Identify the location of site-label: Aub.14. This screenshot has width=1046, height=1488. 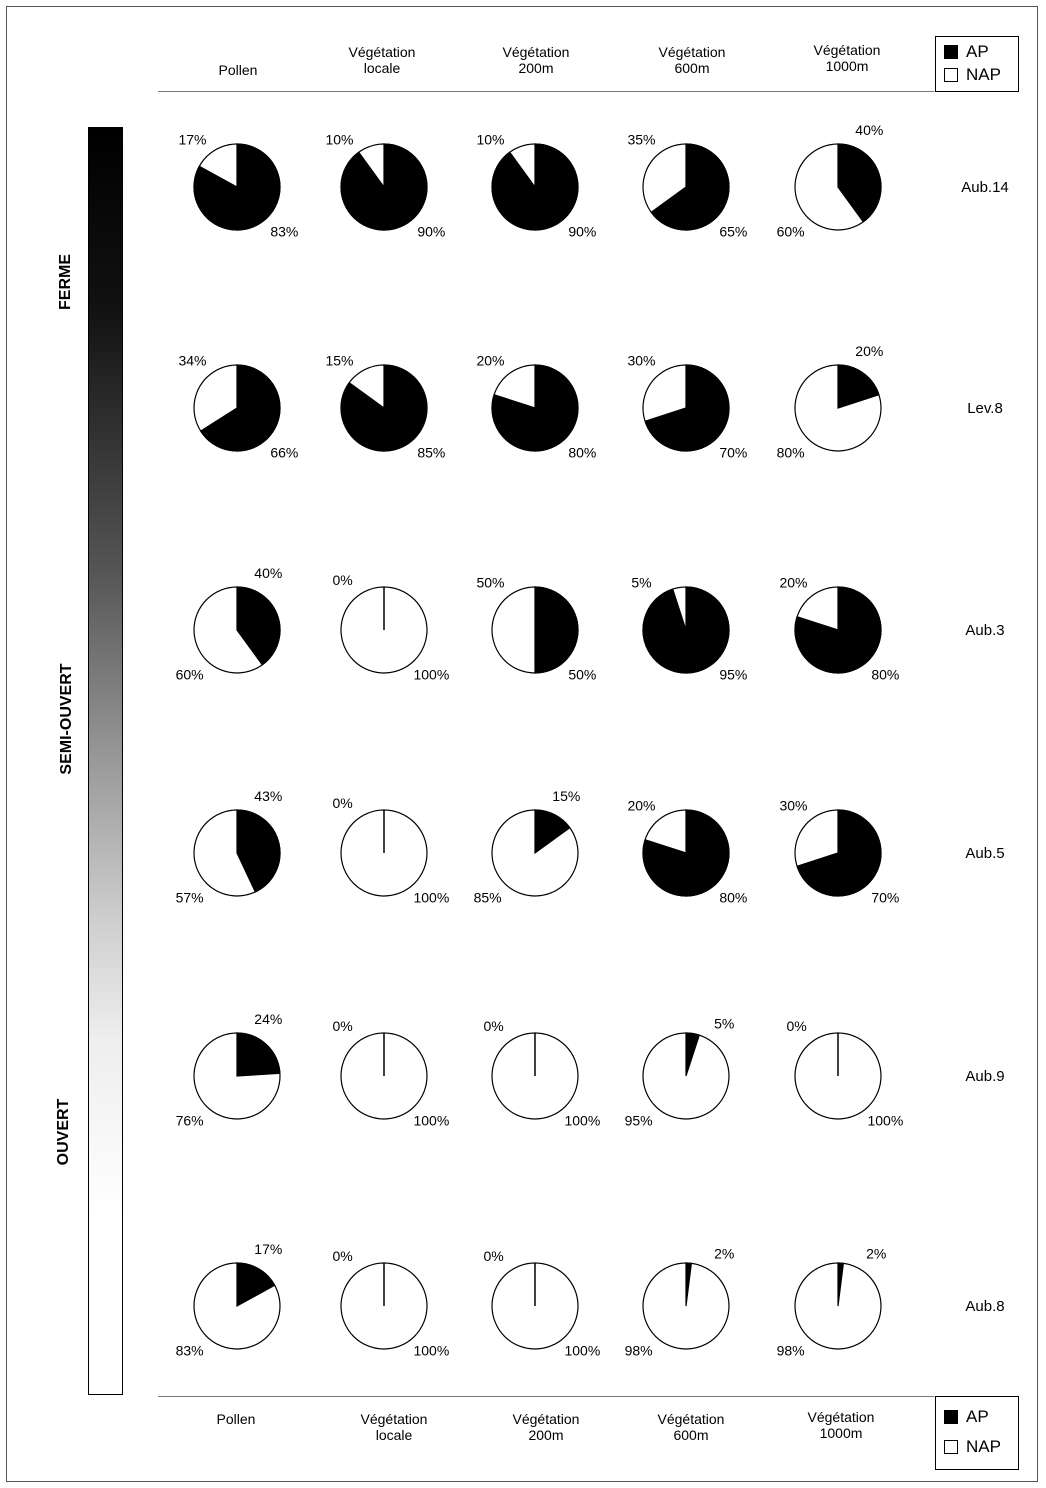
(985, 187).